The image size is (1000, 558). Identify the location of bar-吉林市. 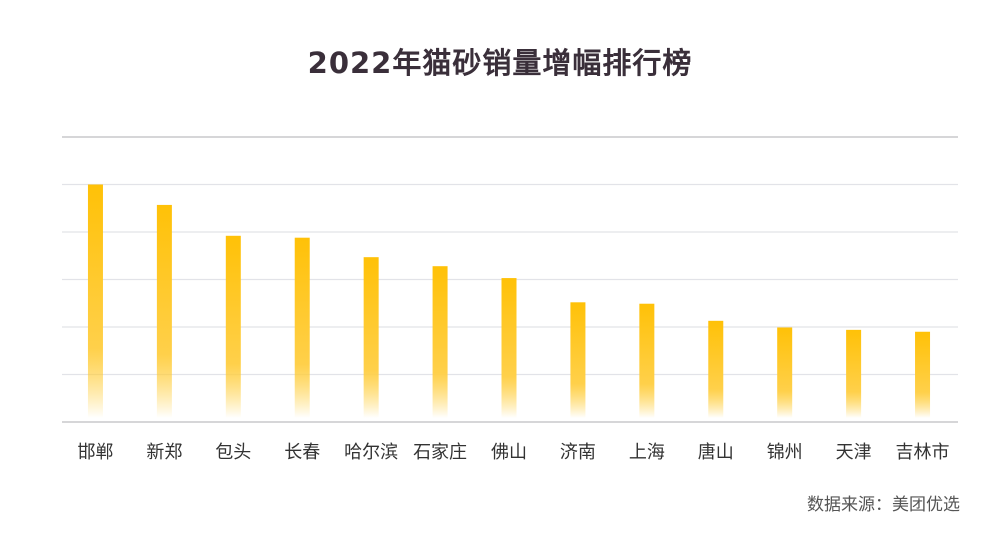
(923, 374).